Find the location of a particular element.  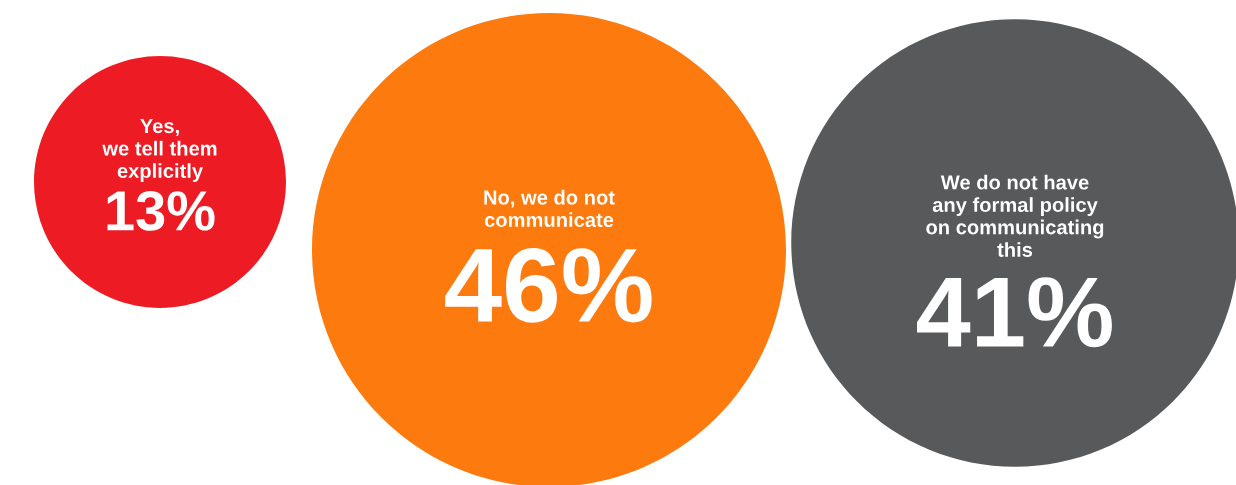

category-label: No, we do not communicate is located at coordinates (549, 208).